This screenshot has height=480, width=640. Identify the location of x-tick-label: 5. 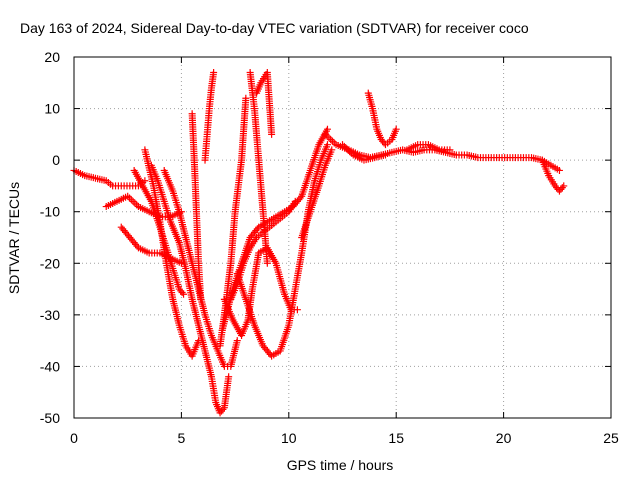
(182, 438).